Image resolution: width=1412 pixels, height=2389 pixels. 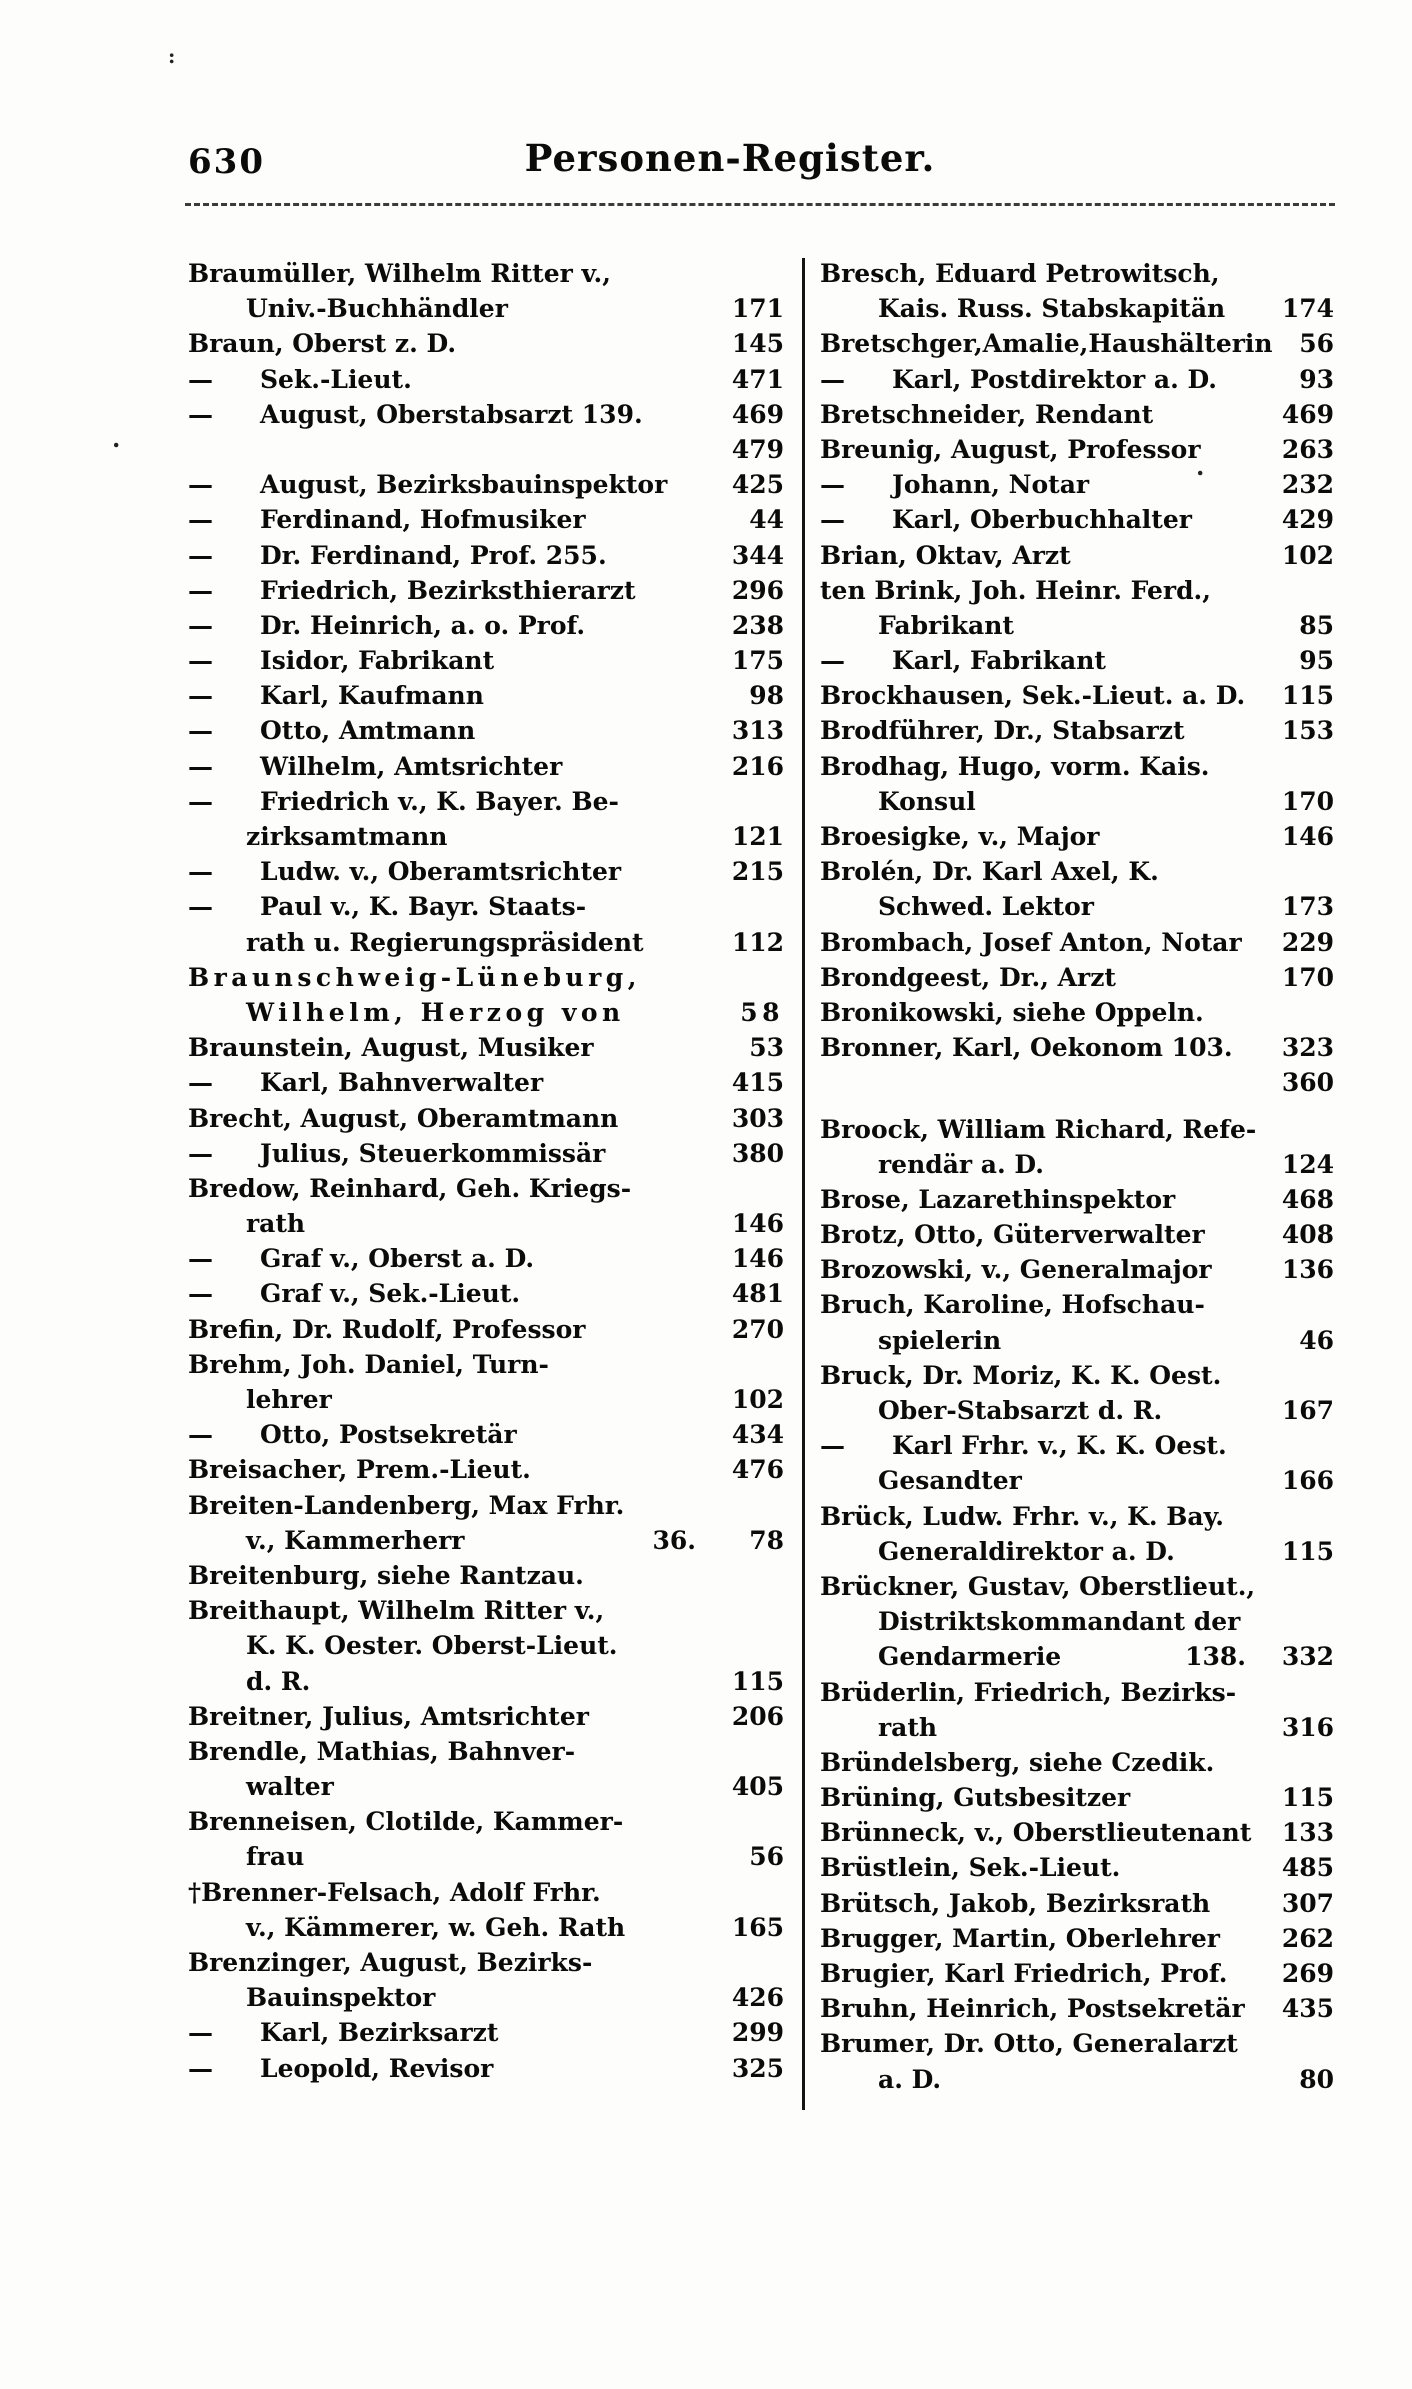 I want to click on index-line: Brendle, Mathias, Bahnver-, so click(x=486, y=1751).